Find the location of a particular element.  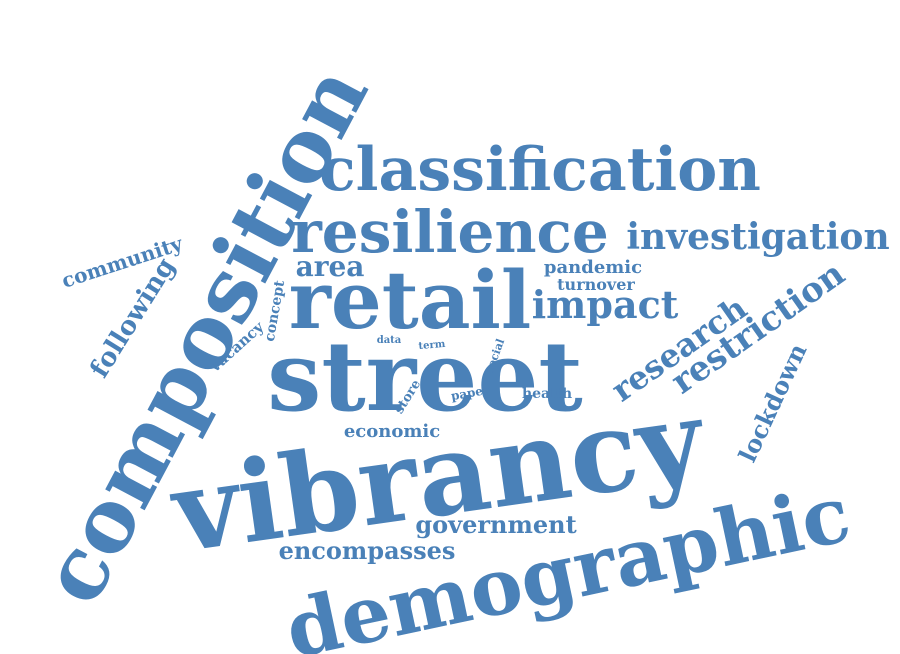

word-encompasses: encompasses is located at coordinates (367, 550).